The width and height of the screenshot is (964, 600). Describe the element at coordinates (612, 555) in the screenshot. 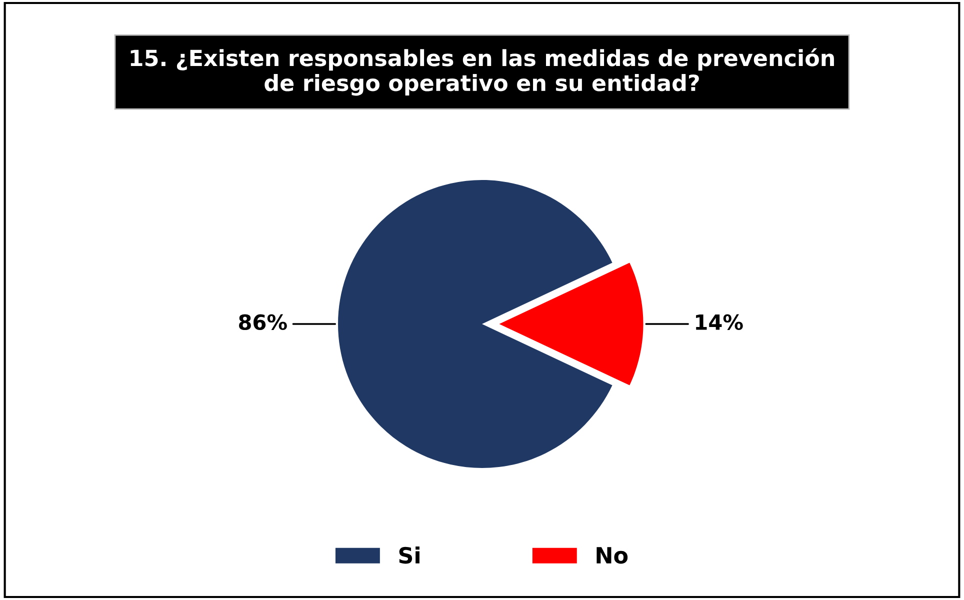

I see `legend-label: No` at that location.